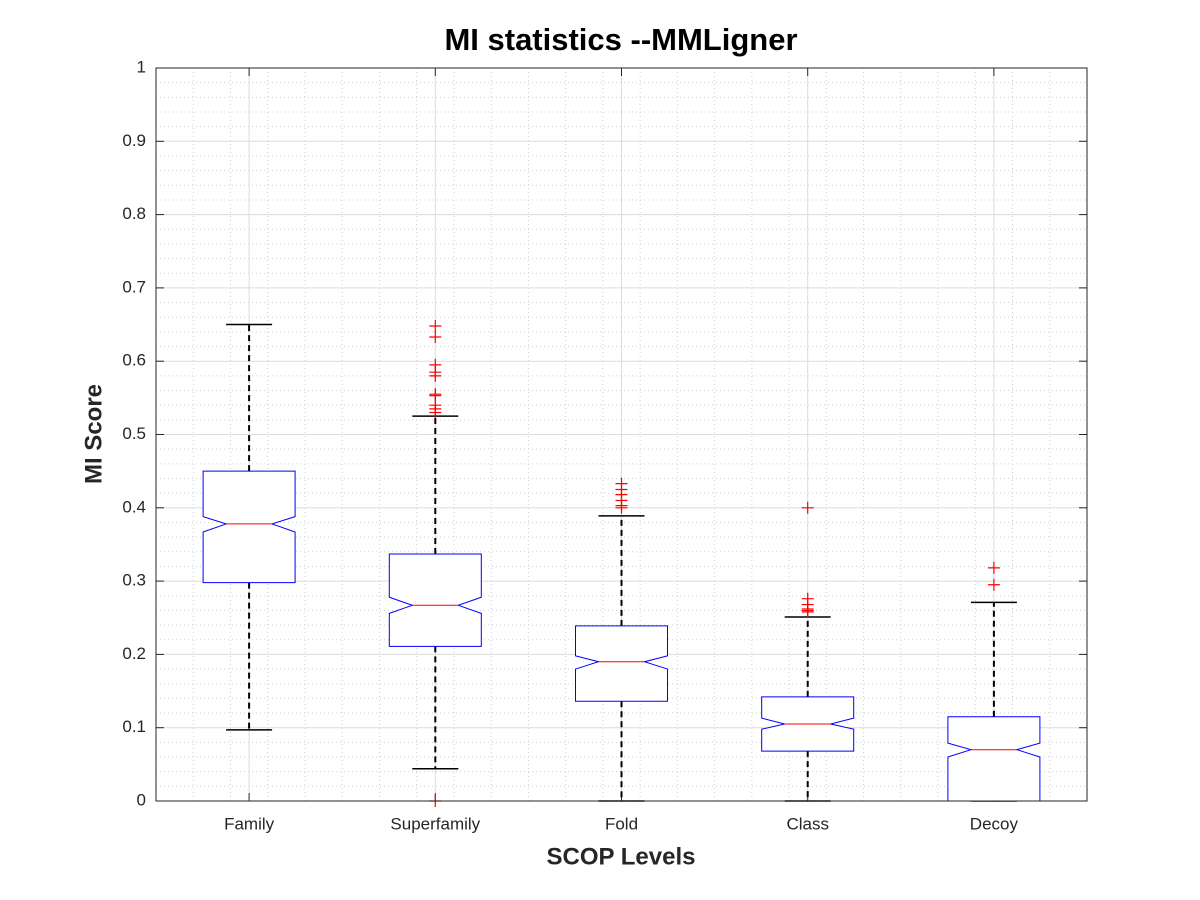 The height and width of the screenshot is (900, 1200). Describe the element at coordinates (134, 580) in the screenshot. I see `y-tick-label: 0.3` at that location.